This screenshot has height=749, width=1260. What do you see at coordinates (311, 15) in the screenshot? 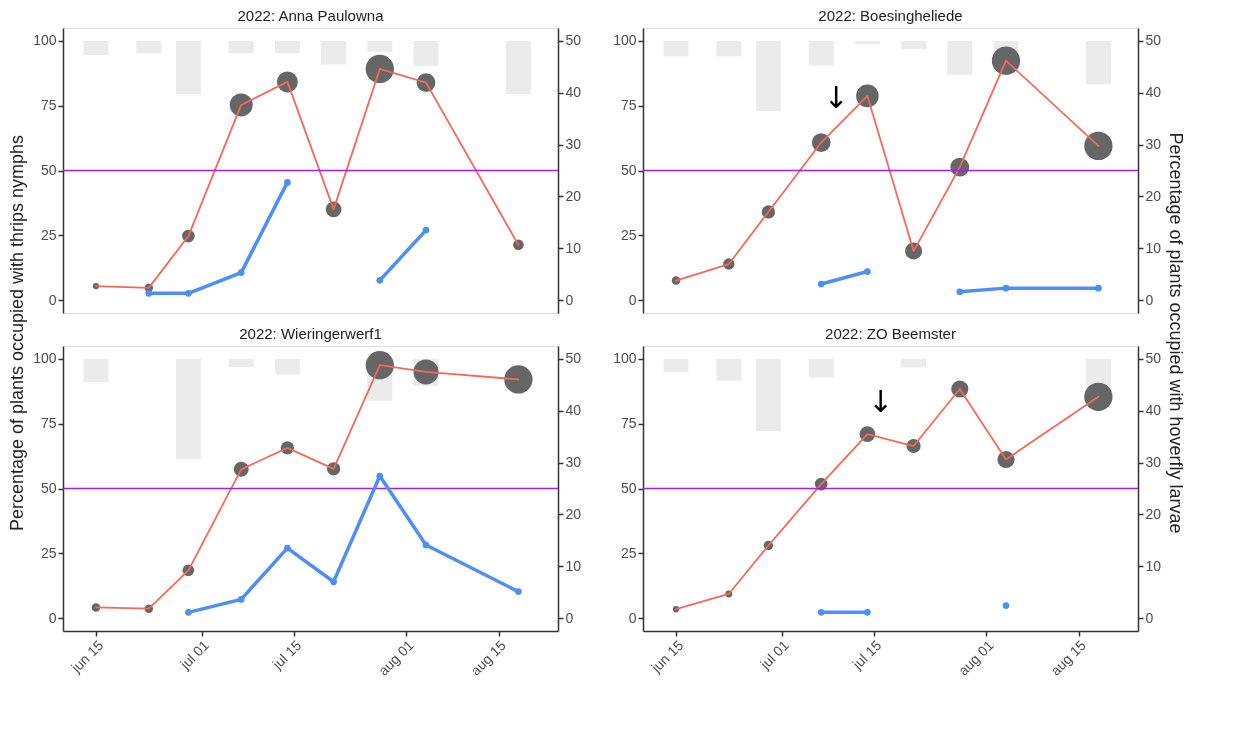
I see `chart-title: 2022: Anna Paulowna` at bounding box center [311, 15].